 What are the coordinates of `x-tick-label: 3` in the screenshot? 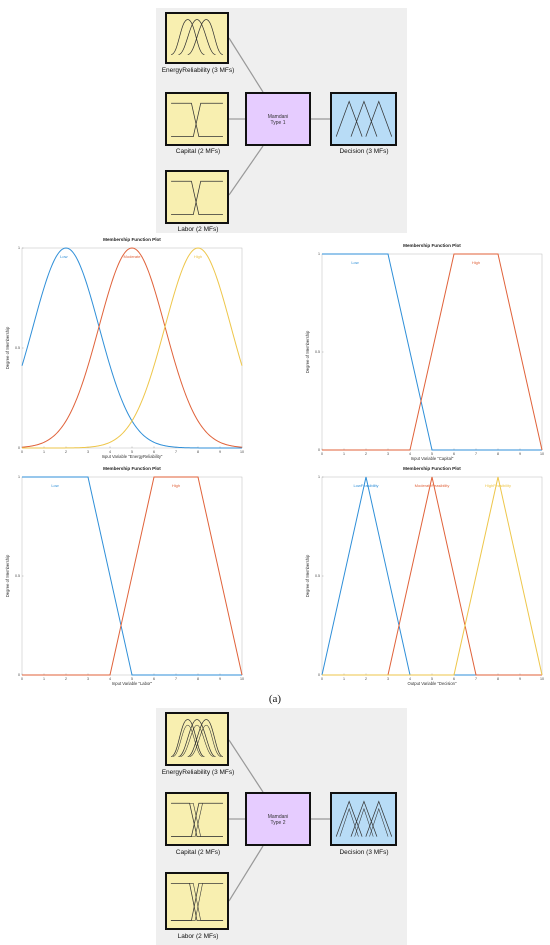 It's located at (388, 679).